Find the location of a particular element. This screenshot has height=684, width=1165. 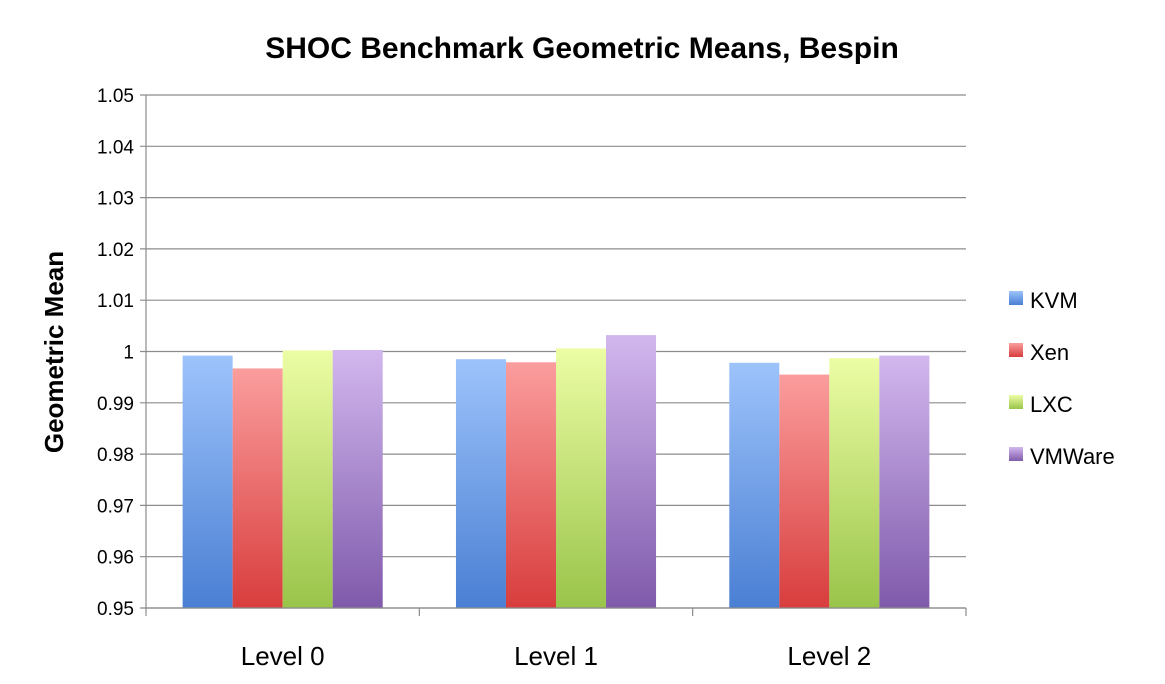

legend-swatch-xen is located at coordinates (1016, 350).